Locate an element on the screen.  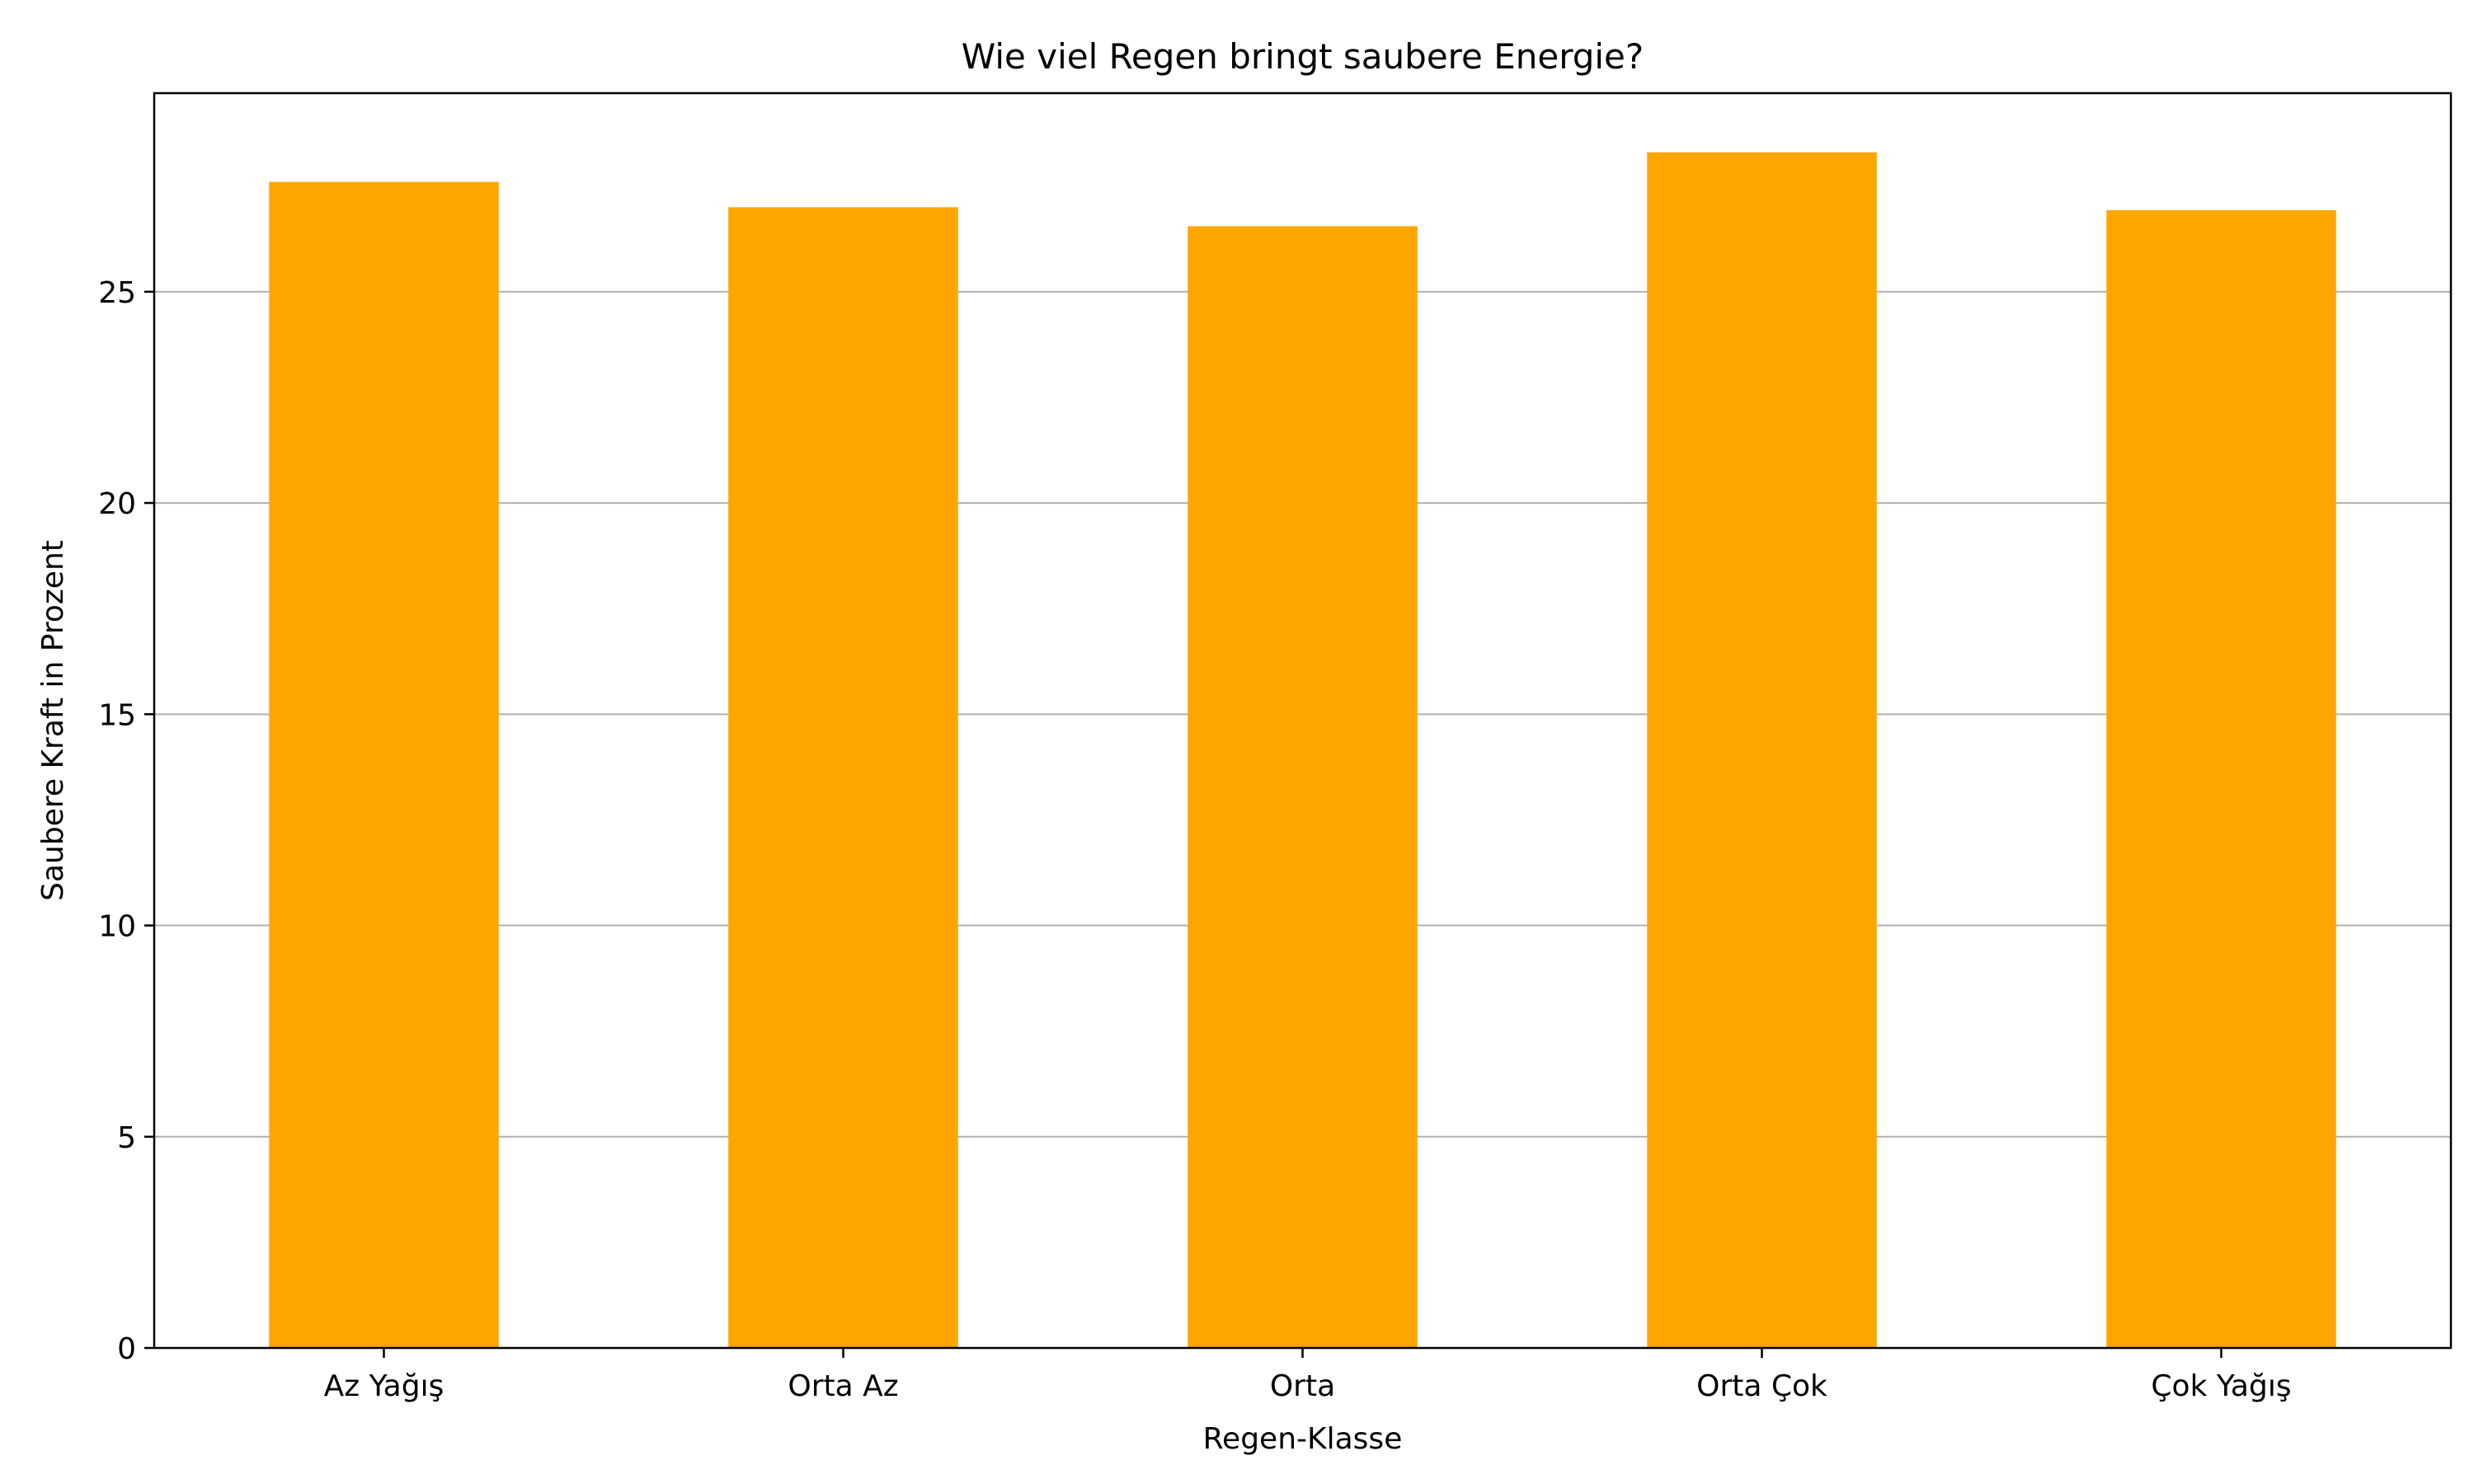
y-axis-label: Saubere Kraft in Prozent is located at coordinates (53, 720).